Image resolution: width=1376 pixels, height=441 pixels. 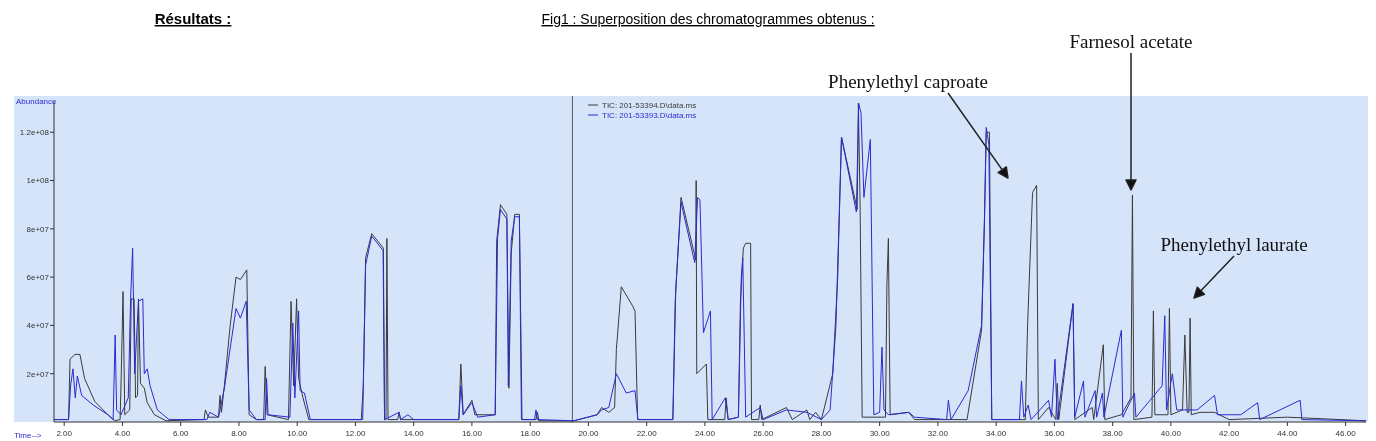 What do you see at coordinates (649, 115) in the screenshot?
I see `legend-label: TIC: 201-53393.D\data.ms` at bounding box center [649, 115].